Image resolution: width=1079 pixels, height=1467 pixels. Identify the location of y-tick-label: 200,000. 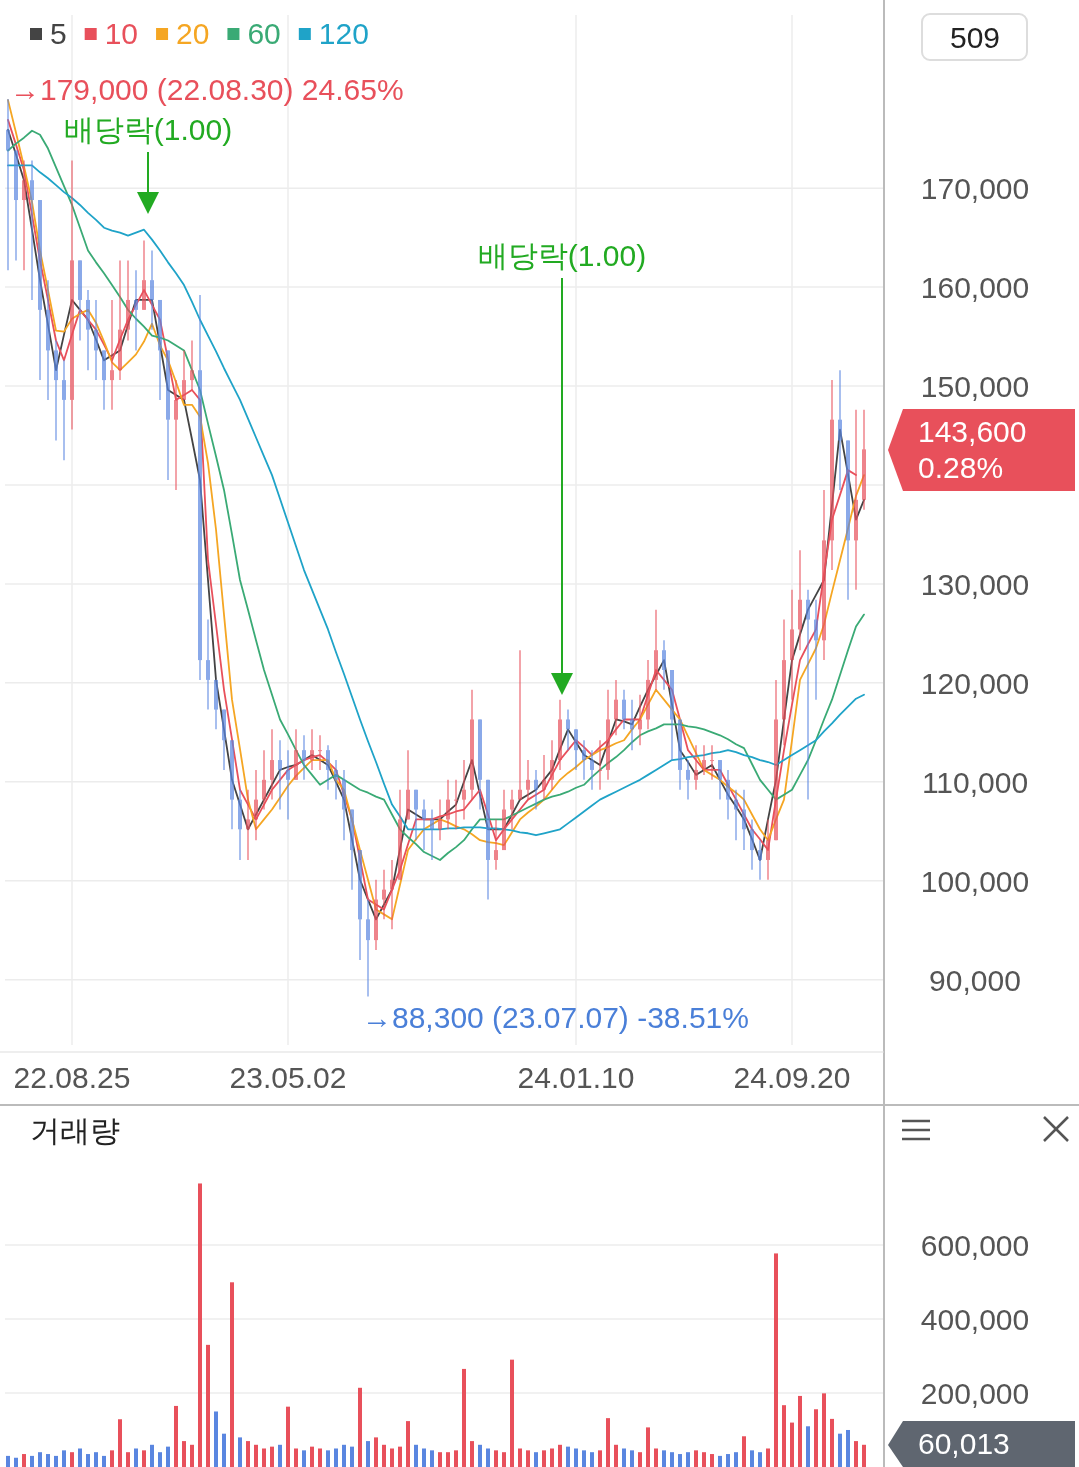
(975, 1393).